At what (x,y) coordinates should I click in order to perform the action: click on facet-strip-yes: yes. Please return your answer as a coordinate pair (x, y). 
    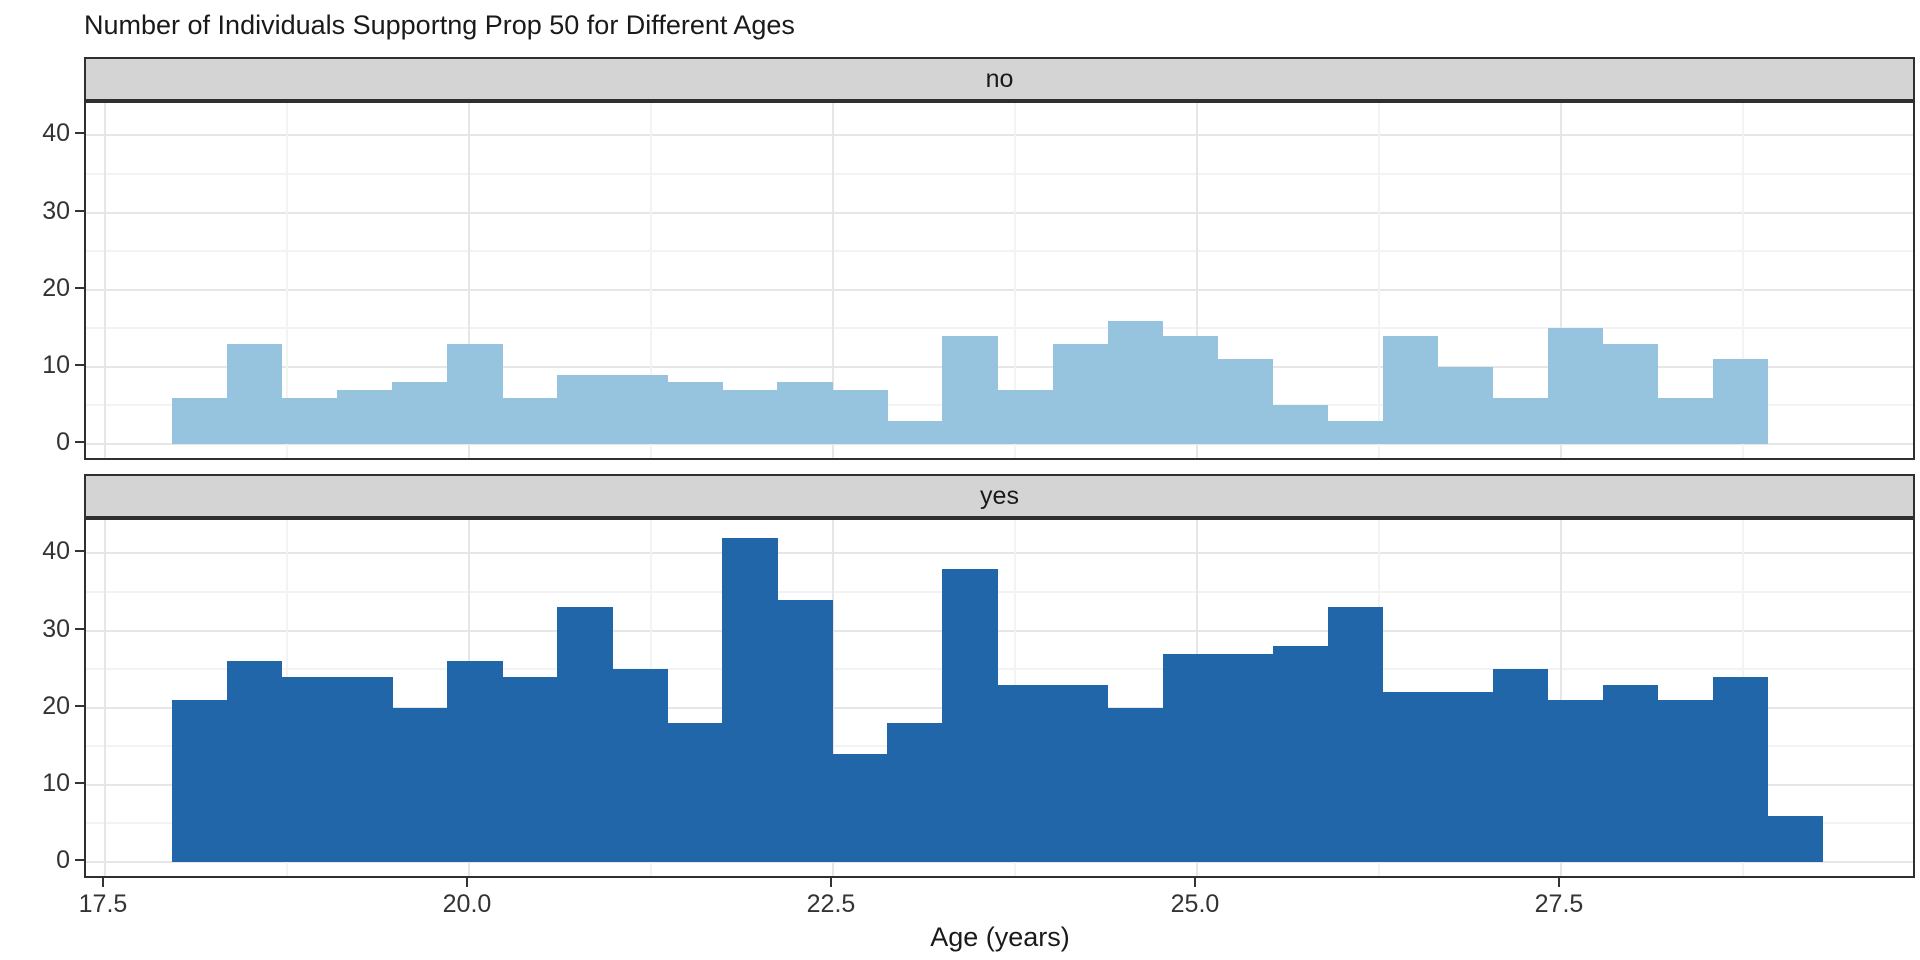
    Looking at the image, I should click on (999, 496).